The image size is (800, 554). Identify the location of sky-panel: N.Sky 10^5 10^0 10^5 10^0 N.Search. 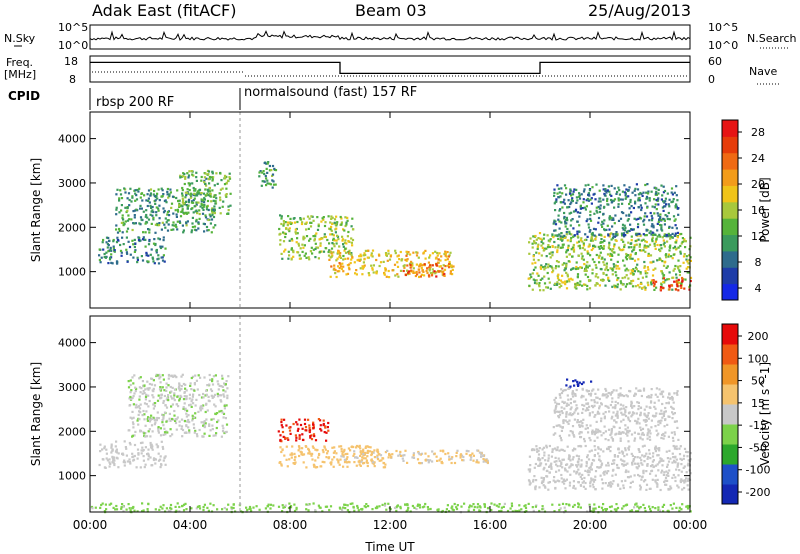
(400, 36).